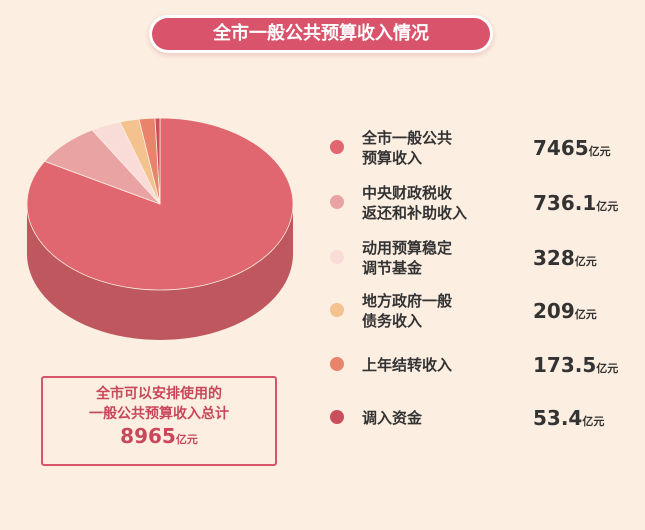  Describe the element at coordinates (565, 203) in the screenshot. I see `value-label: 736.1` at that location.